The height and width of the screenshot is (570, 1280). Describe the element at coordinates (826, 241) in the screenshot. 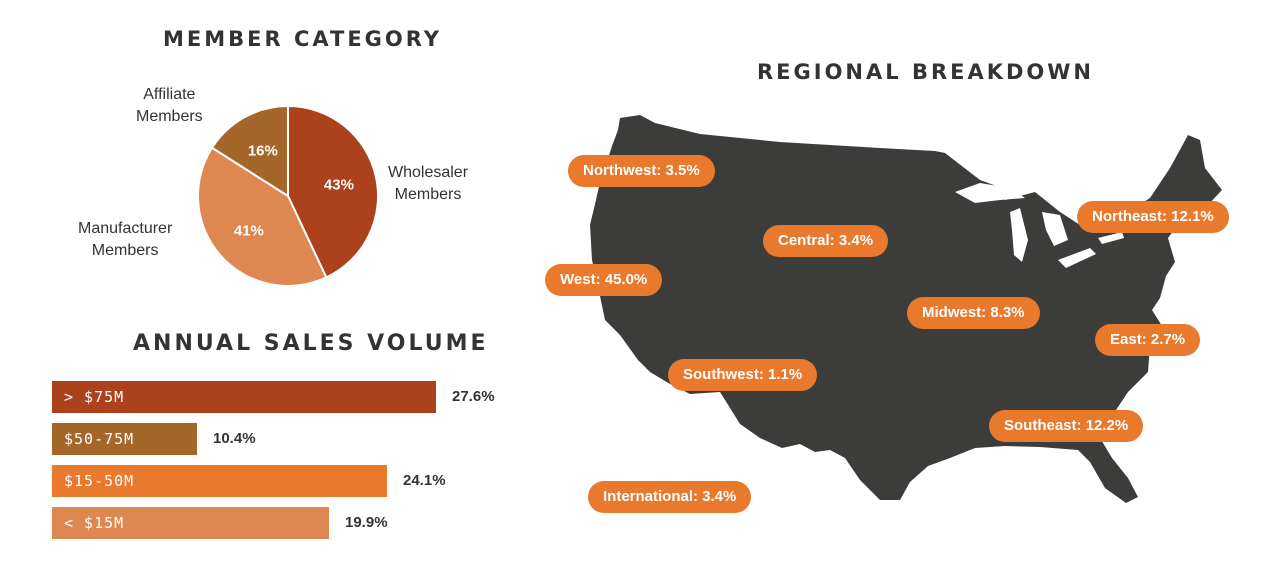

I see `region-pill-central: Central: 3.4%` at that location.